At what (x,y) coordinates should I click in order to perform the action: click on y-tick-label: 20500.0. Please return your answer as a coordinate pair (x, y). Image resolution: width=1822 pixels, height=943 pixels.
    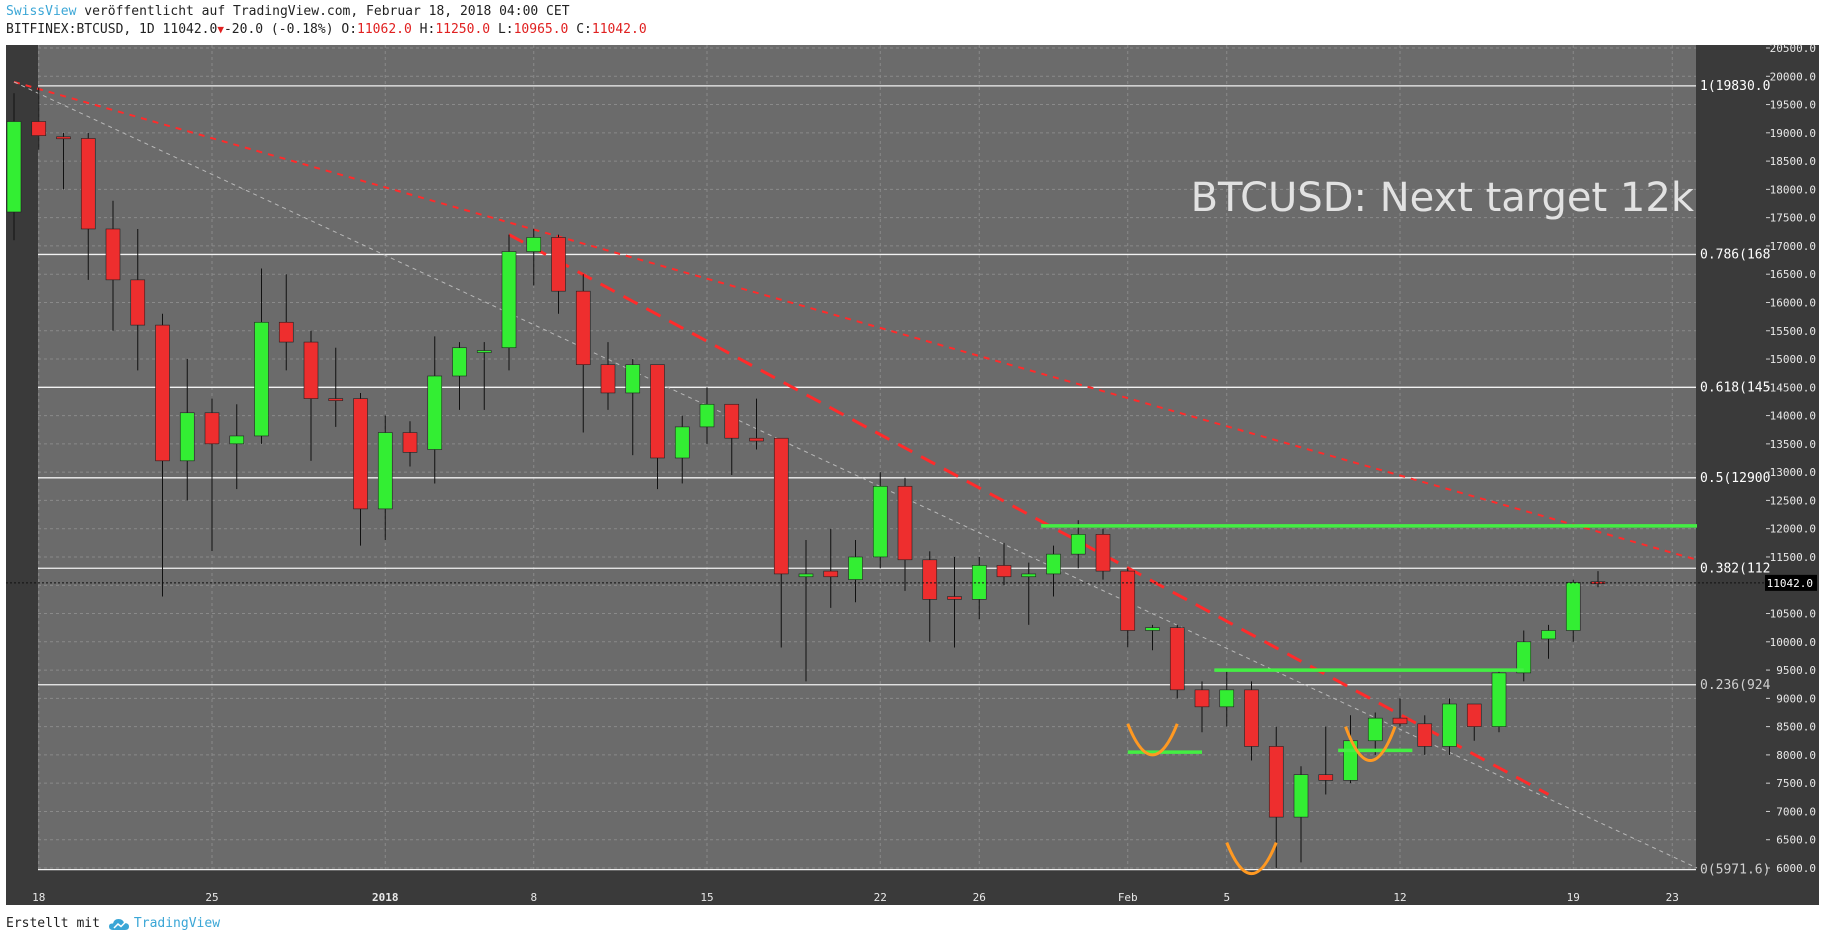
    Looking at the image, I should click on (1793, 48).